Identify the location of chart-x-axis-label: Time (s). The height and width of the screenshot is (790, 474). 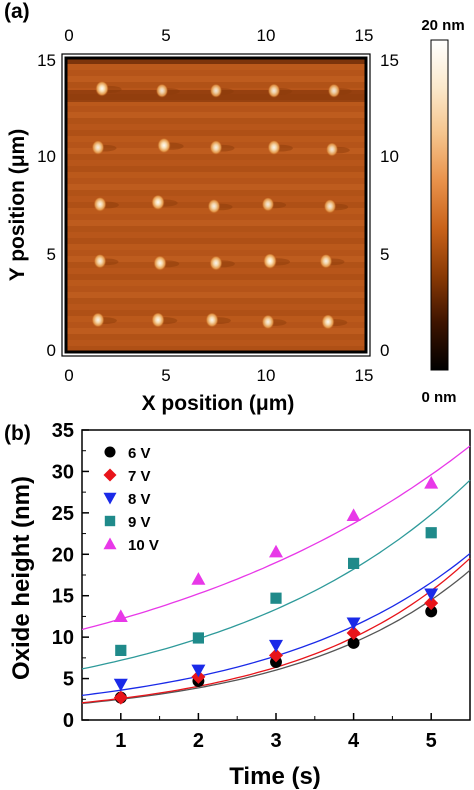
(275, 776).